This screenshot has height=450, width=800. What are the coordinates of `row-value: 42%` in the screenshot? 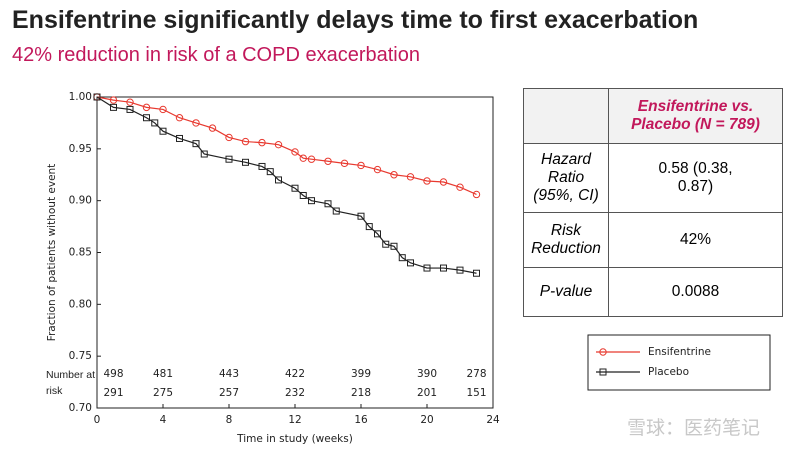 It's located at (695, 240).